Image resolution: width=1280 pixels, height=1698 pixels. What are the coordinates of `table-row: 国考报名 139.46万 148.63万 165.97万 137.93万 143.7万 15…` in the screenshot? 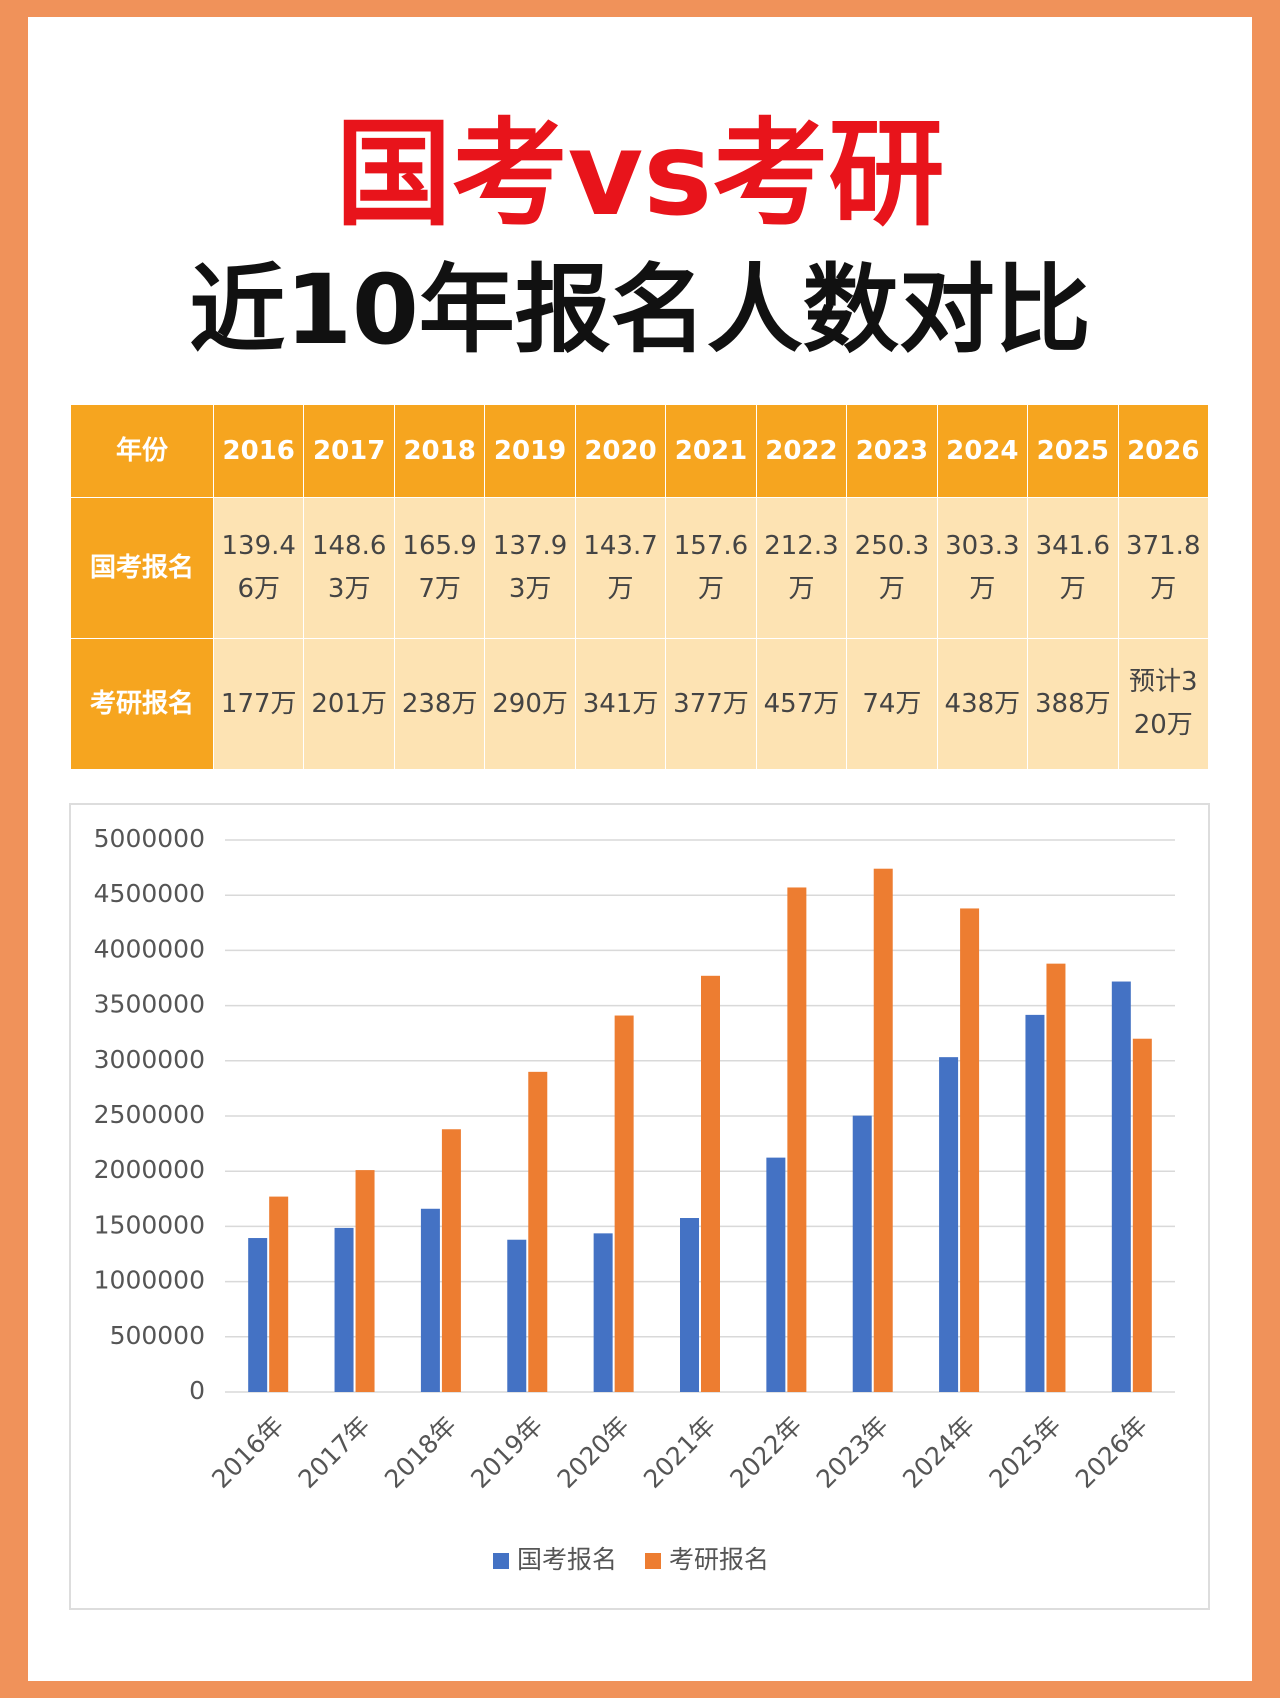 It's located at (640, 568).